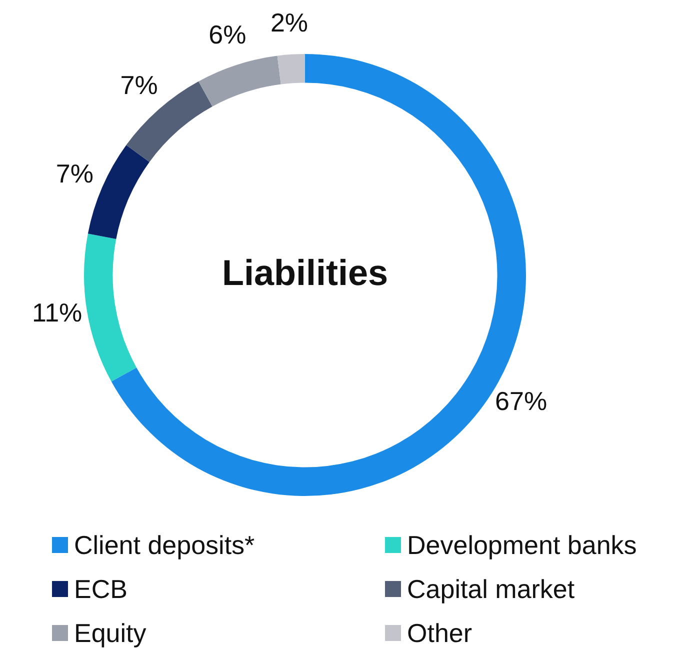 This screenshot has height=653, width=684. What do you see at coordinates (101, 589) in the screenshot?
I see `legend-label: ECB` at bounding box center [101, 589].